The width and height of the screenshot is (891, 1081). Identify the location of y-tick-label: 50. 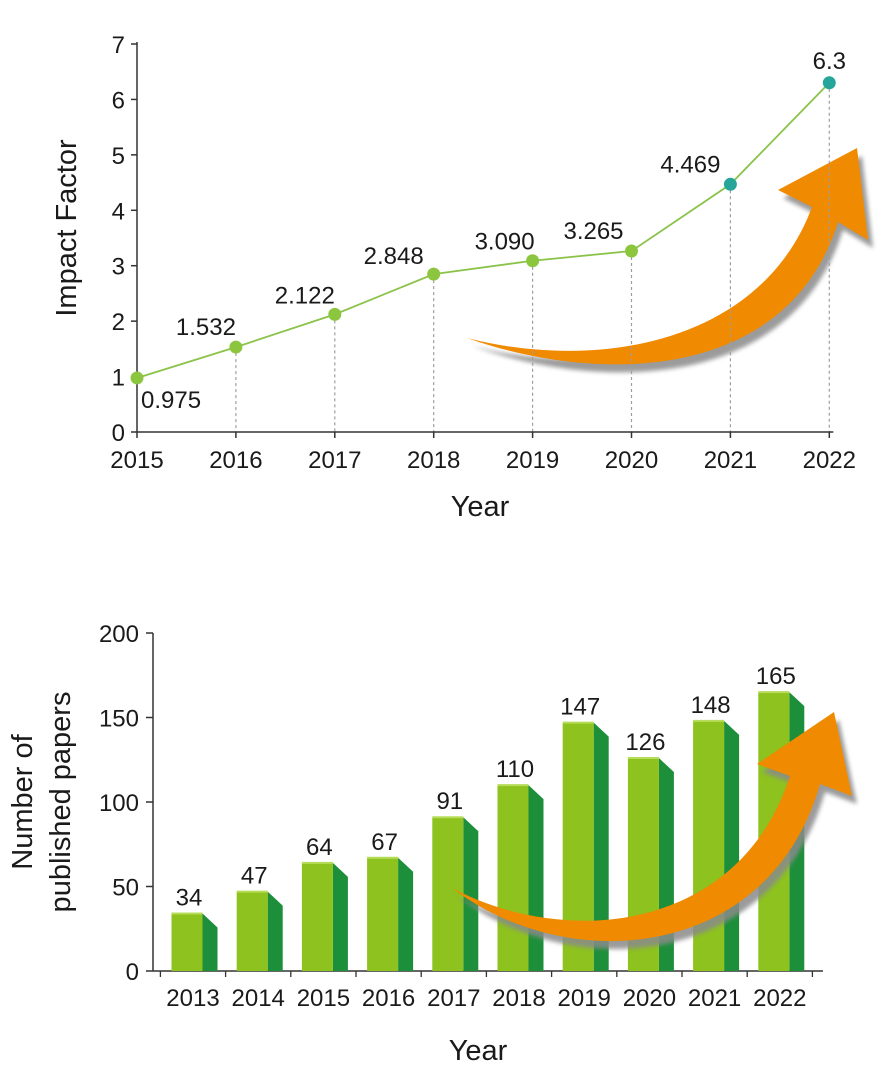
(125, 888).